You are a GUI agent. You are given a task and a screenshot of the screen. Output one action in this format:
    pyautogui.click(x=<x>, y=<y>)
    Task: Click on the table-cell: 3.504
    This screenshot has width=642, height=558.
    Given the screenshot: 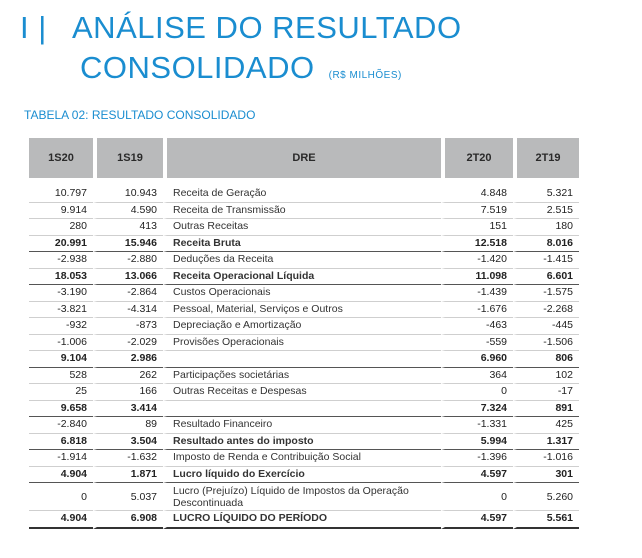 What is the action you would take?
    pyautogui.click(x=128, y=441)
    